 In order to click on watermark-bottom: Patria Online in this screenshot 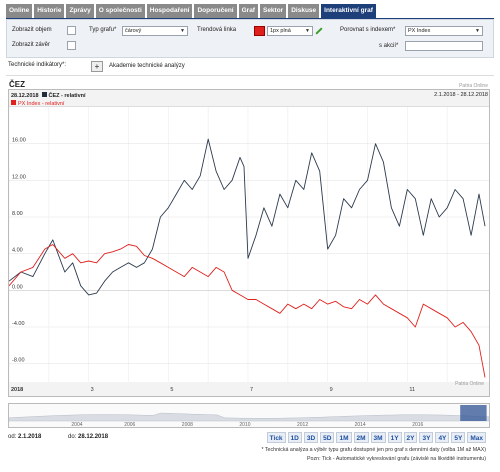, I will do `click(469, 384)`.